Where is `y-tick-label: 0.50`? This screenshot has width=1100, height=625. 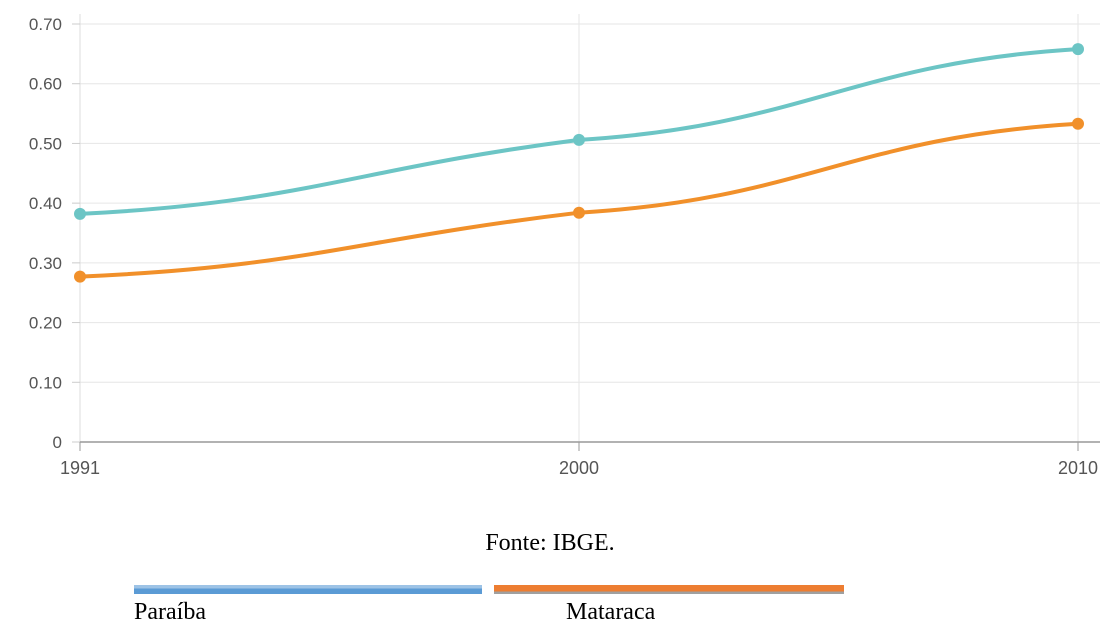
y-tick-label: 0.50 is located at coordinates (45, 143).